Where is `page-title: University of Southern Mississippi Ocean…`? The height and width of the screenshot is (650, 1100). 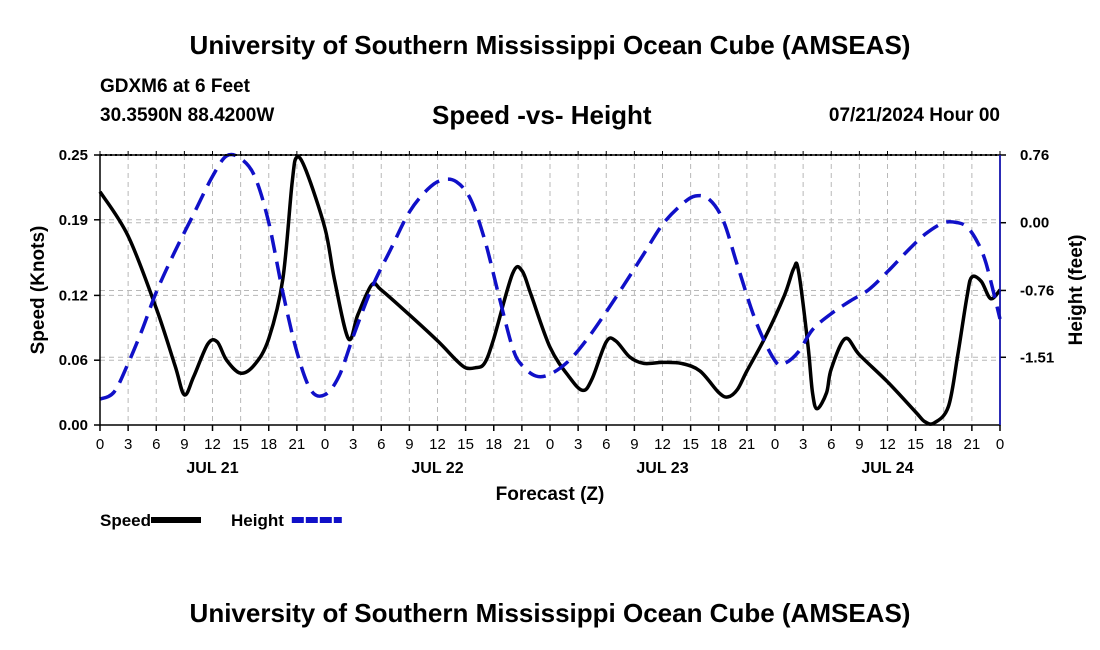
page-title: University of Southern Mississippi Ocean… is located at coordinates (550, 45).